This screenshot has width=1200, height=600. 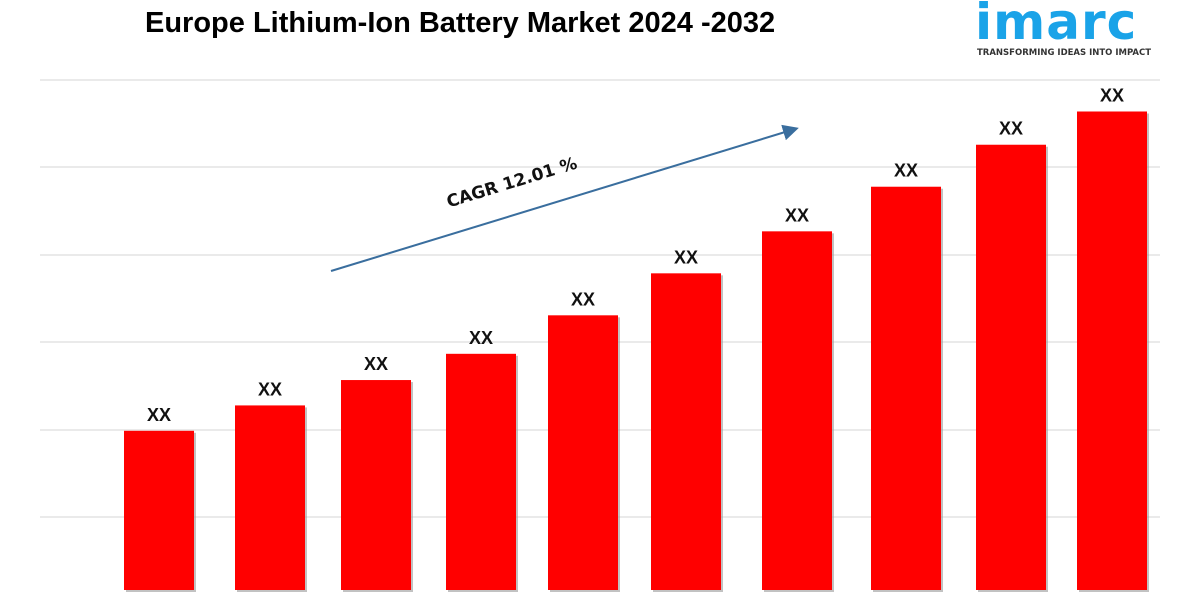 What do you see at coordinates (1064, 53) in the screenshot?
I see `logo-tagline: TRANSFORMING IDEAS INTO IMPACT` at bounding box center [1064, 53].